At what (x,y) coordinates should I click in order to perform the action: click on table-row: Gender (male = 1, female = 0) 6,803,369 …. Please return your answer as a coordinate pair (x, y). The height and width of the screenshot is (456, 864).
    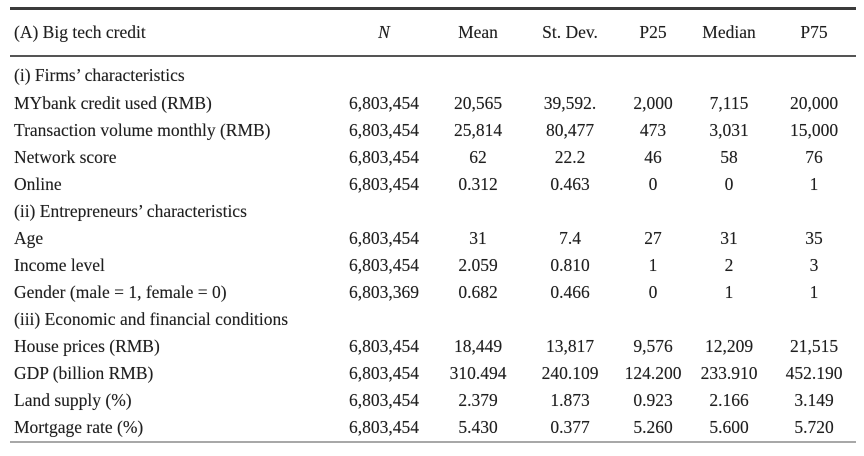
    Looking at the image, I should click on (433, 292).